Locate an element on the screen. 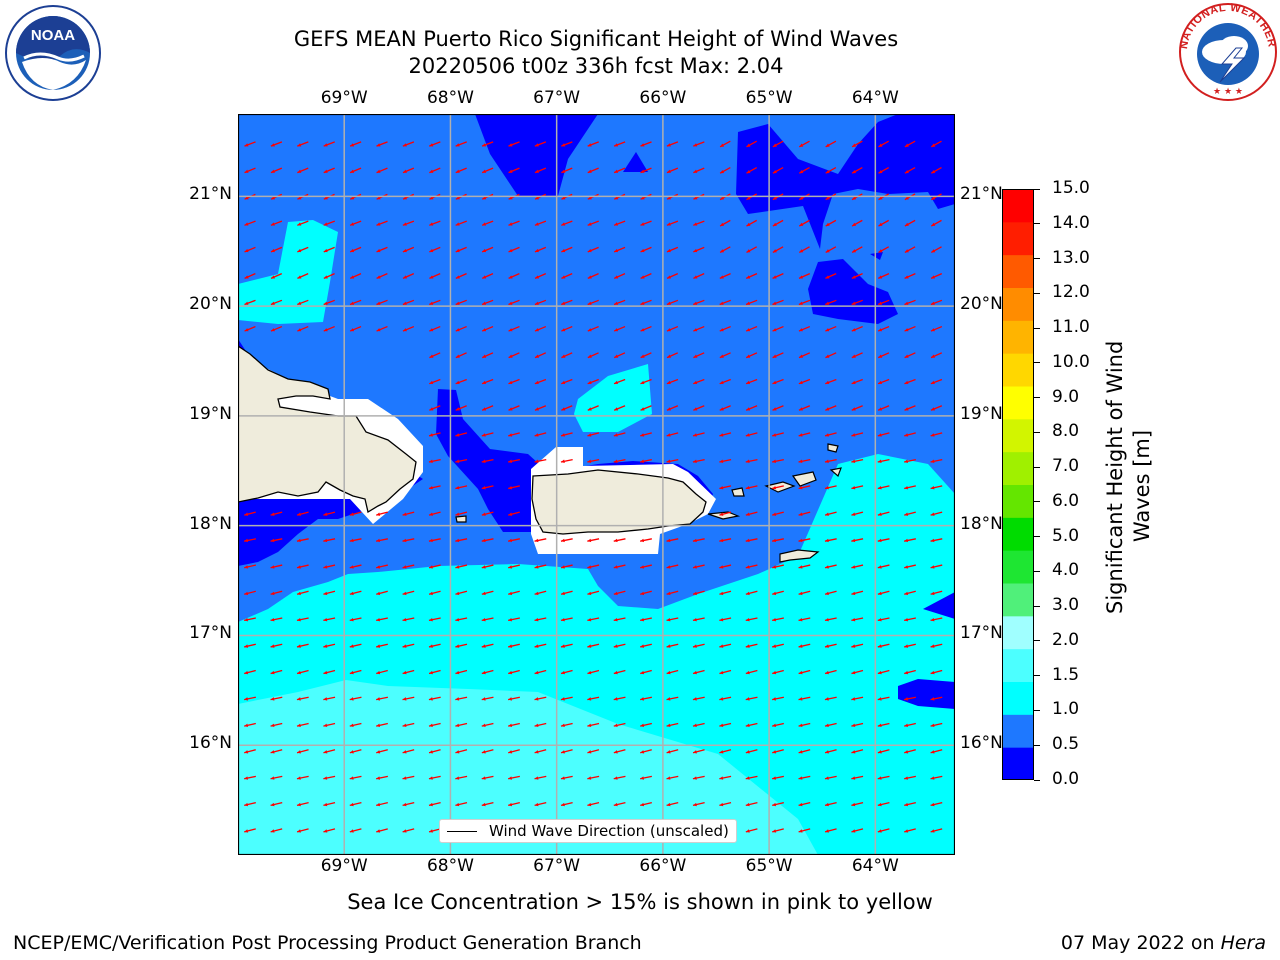 The width and height of the screenshot is (1280, 960). colorbar-tick-label: 4.0 is located at coordinates (1066, 570).